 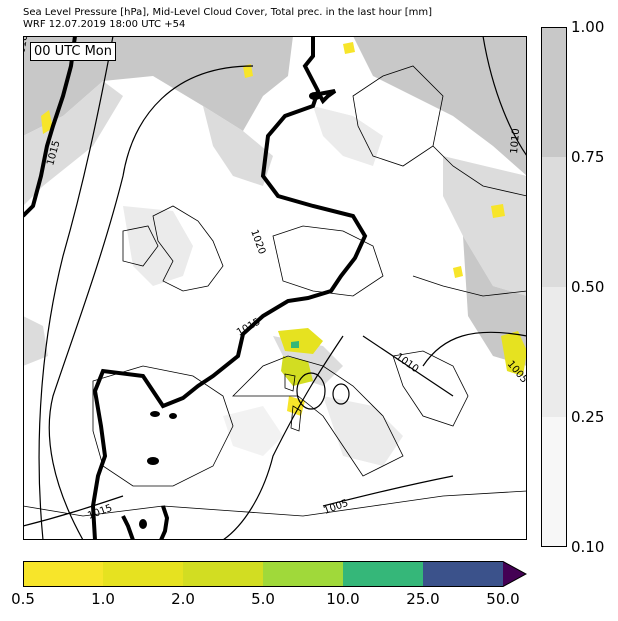 What do you see at coordinates (183, 599) in the screenshot?
I see `precip-legend-tick: 2.0` at bounding box center [183, 599].